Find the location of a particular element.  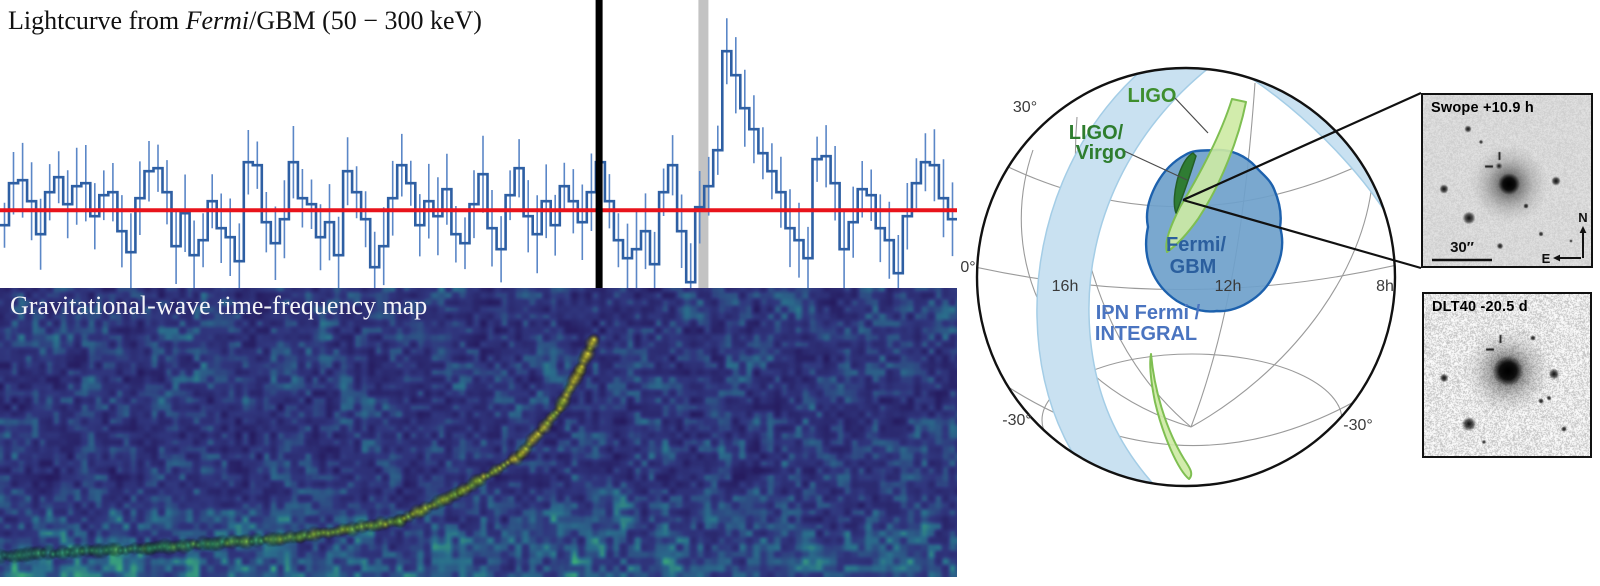

zoom-pointer-lines is located at coordinates (1302, 180).